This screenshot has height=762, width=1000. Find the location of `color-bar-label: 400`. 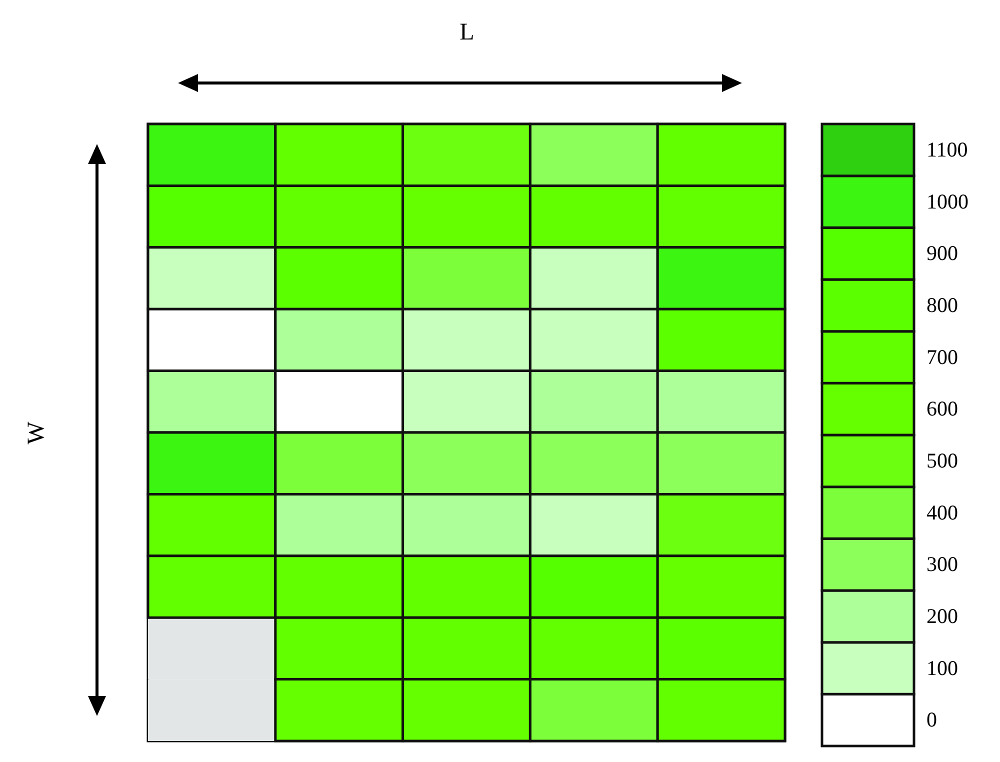

color-bar-label: 400 is located at coordinates (942, 512).